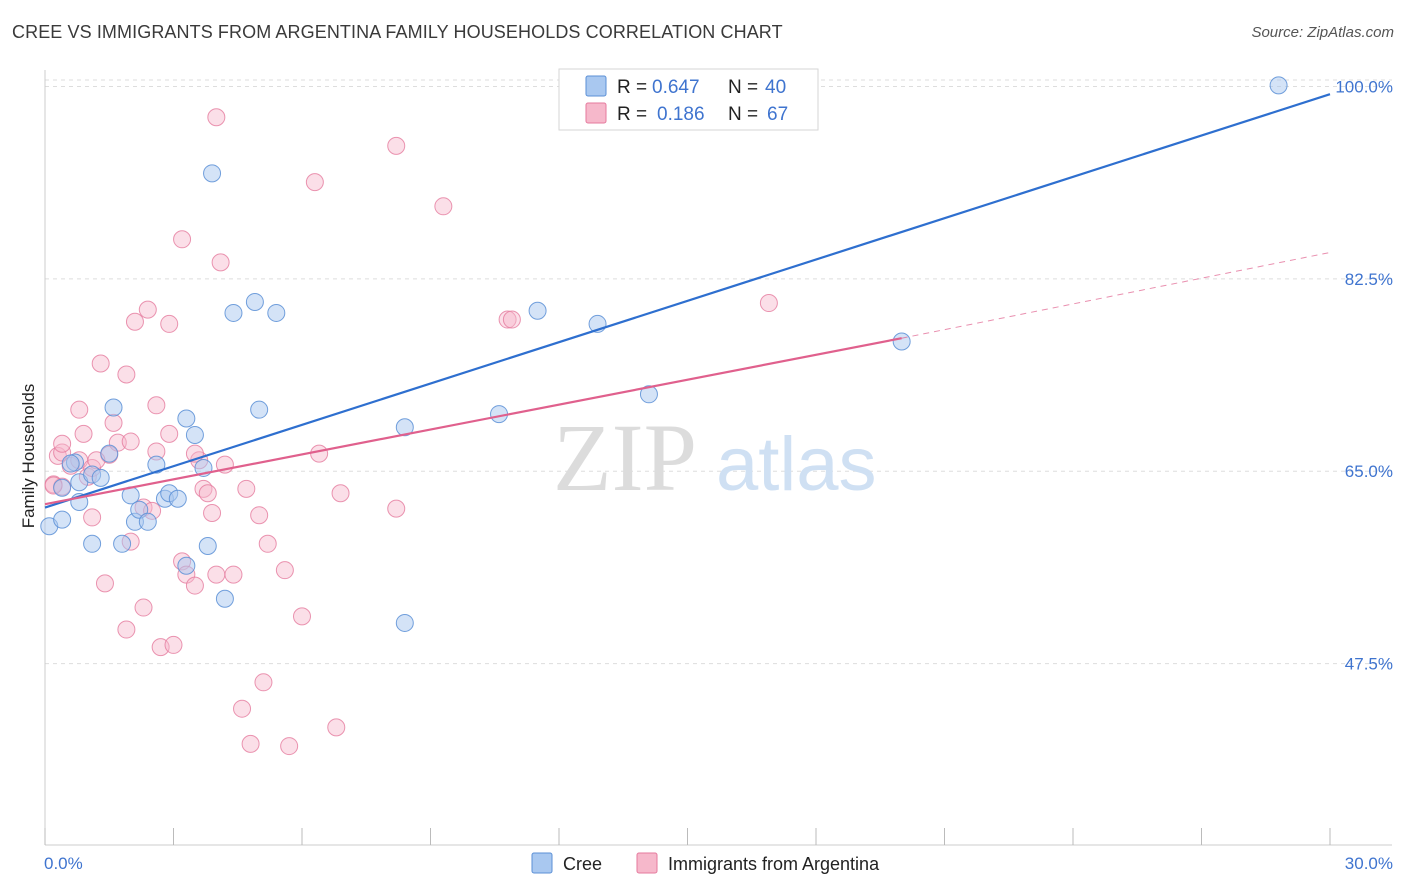 The width and height of the screenshot is (1406, 892). What do you see at coordinates (582, 864) in the screenshot?
I see `bottom-legend-cree: Cree` at bounding box center [582, 864].